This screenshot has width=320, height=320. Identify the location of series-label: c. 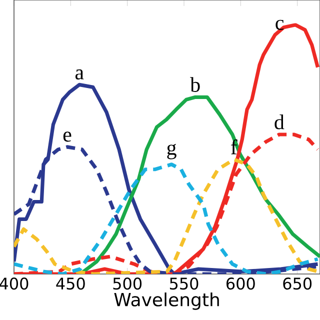
(280, 25).